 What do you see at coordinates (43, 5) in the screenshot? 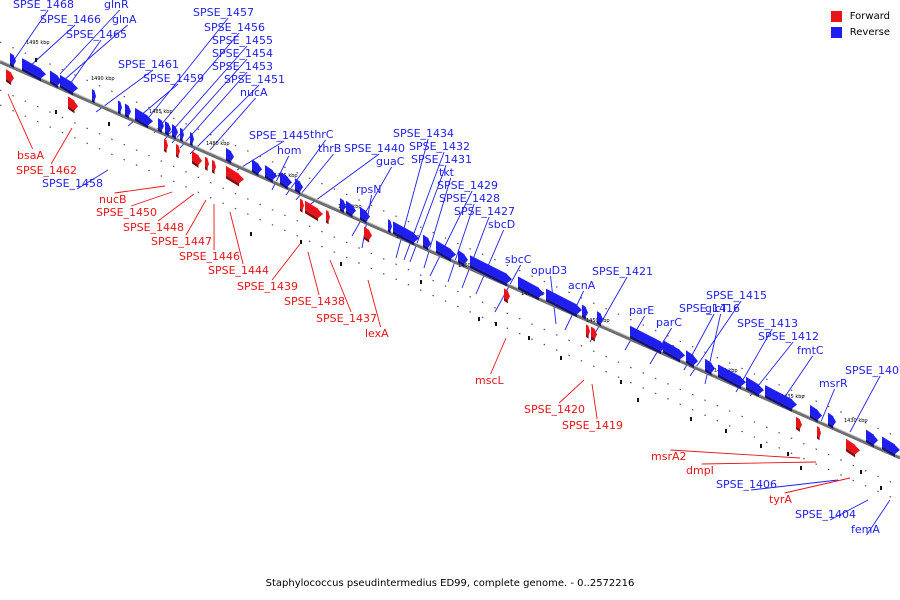
I see `reverse-gene-label: SPSE_1468` at bounding box center [43, 5].